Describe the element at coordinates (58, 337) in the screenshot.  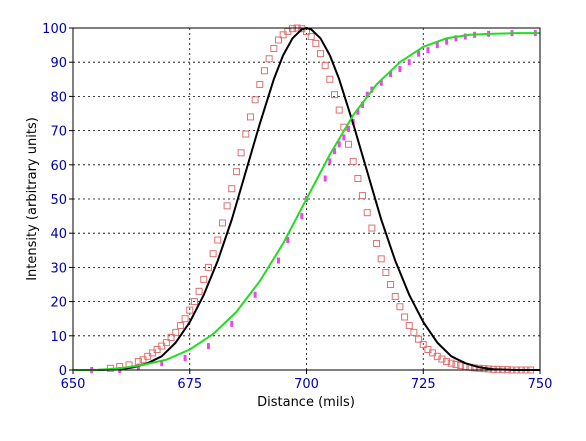
I see `y-tick-label: 10` at that location.